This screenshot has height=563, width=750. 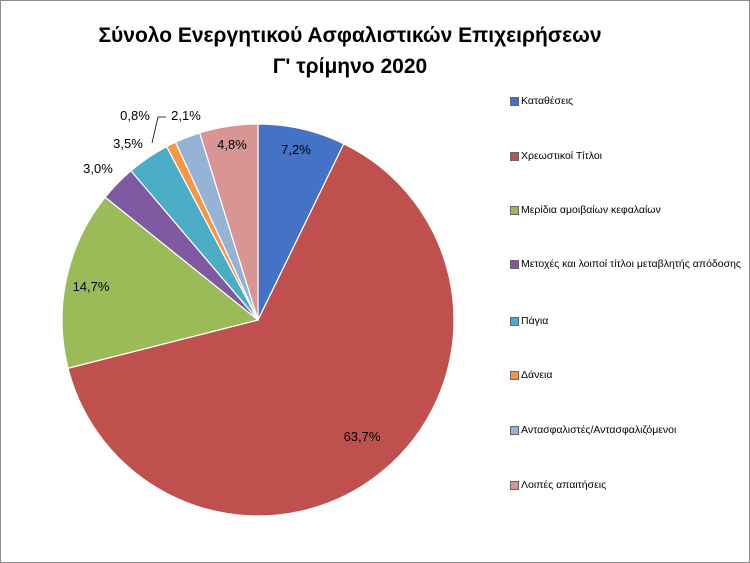 What do you see at coordinates (599, 430) in the screenshot?
I see `legend-label: Αντασφαλιστές/Αντασφαλιζόμενοι` at bounding box center [599, 430].